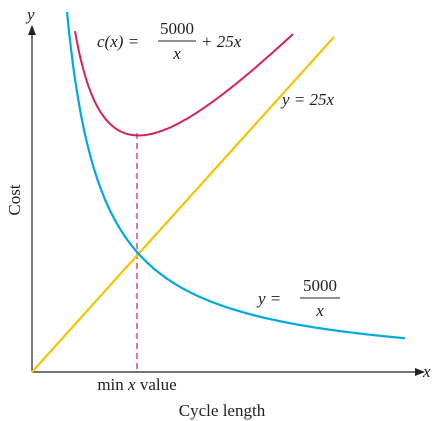 This screenshot has width=433, height=421. I want to click on y-axis-name: y, so click(30, 14).